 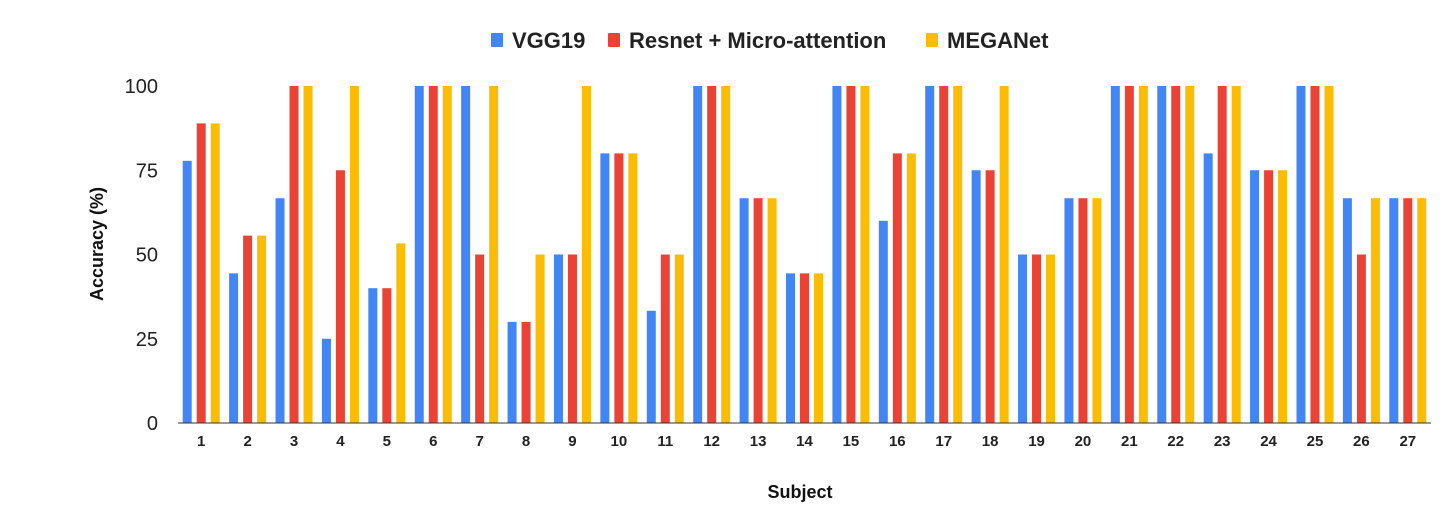 I want to click on x-tick-label: 19, so click(x=1036, y=441).